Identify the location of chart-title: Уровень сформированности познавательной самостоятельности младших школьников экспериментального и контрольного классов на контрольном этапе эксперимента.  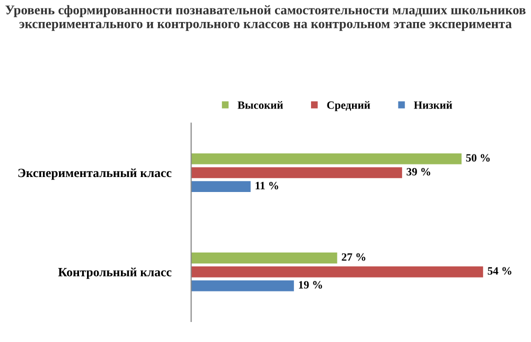
(265, 18).